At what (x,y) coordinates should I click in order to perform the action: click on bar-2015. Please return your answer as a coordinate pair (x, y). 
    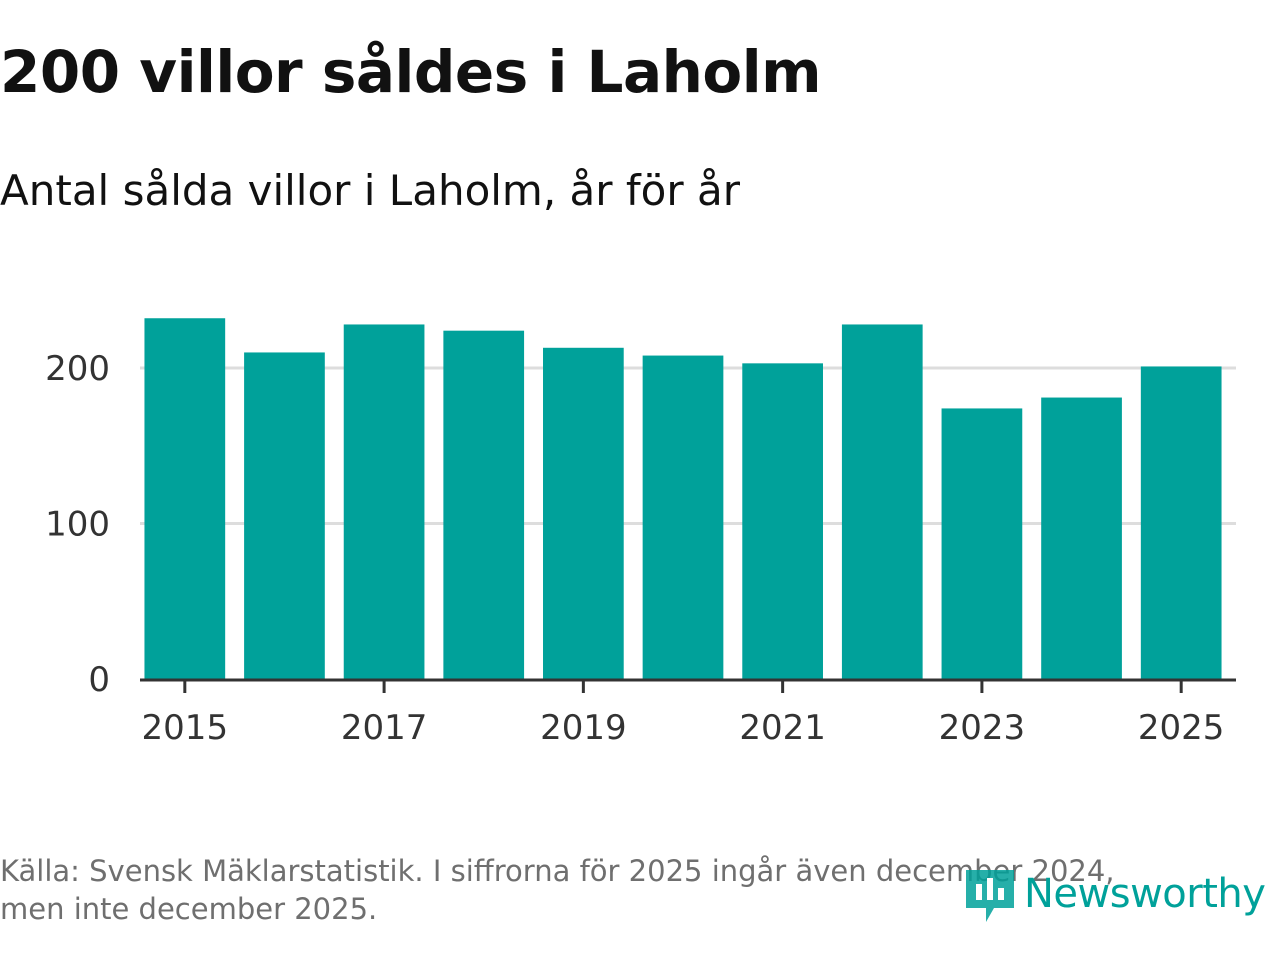
    Looking at the image, I should click on (185, 498).